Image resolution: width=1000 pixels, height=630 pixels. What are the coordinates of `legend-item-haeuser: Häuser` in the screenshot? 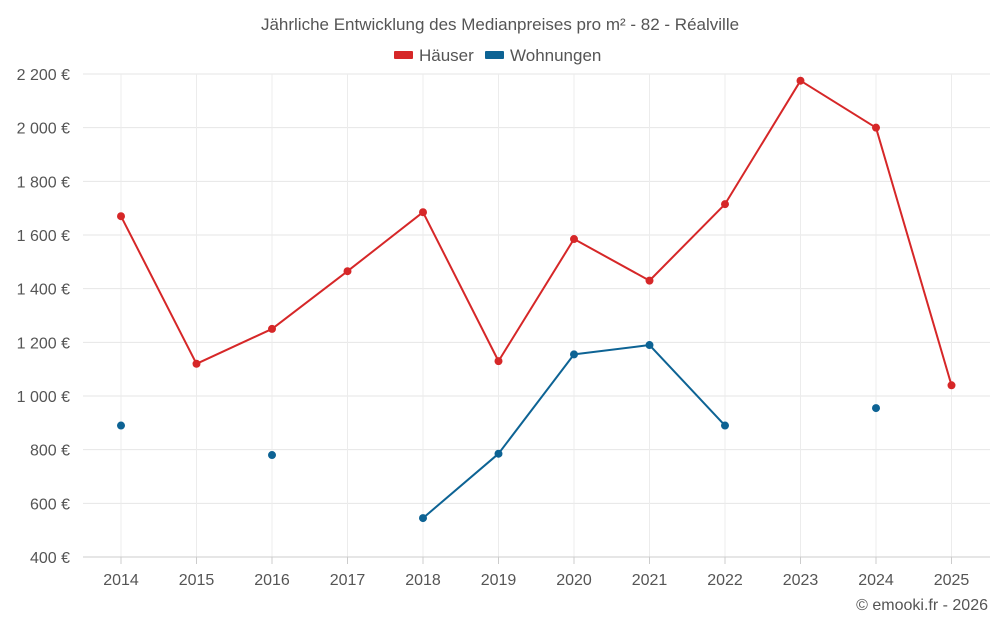 It's located at (434, 55).